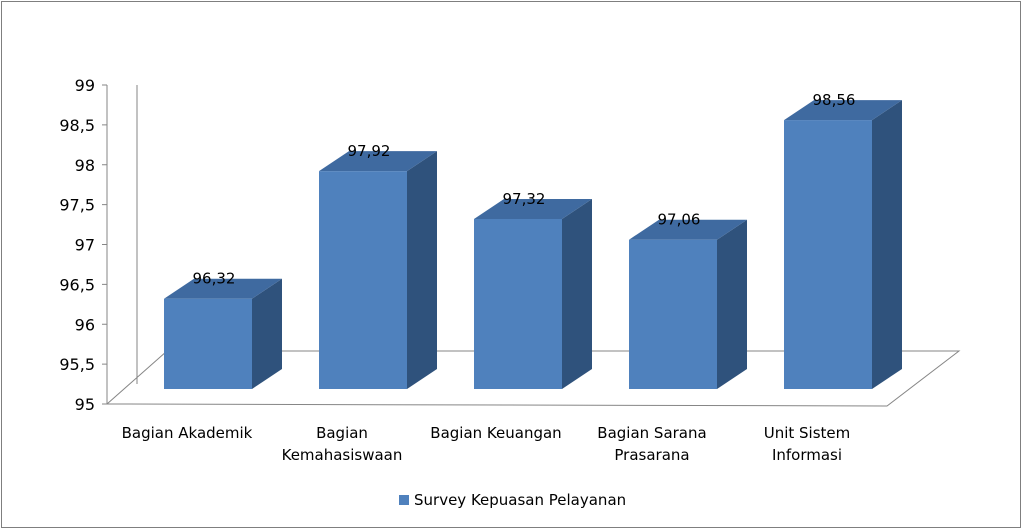 This screenshot has height=531, width=1024. What do you see at coordinates (85, 245) in the screenshot?
I see `y-tick-label: 97` at bounding box center [85, 245].